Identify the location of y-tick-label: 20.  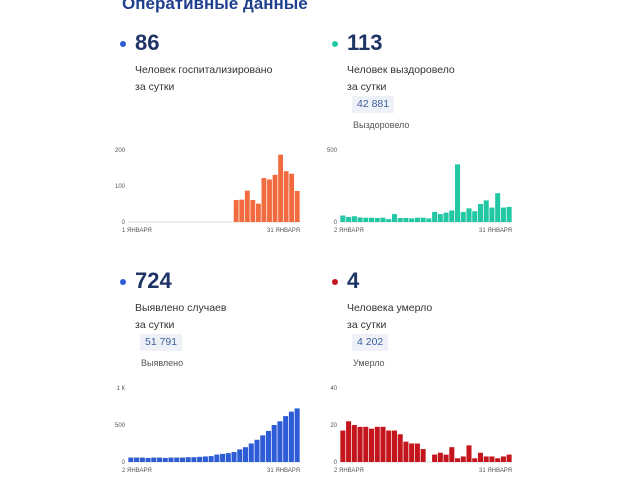
(333, 426).